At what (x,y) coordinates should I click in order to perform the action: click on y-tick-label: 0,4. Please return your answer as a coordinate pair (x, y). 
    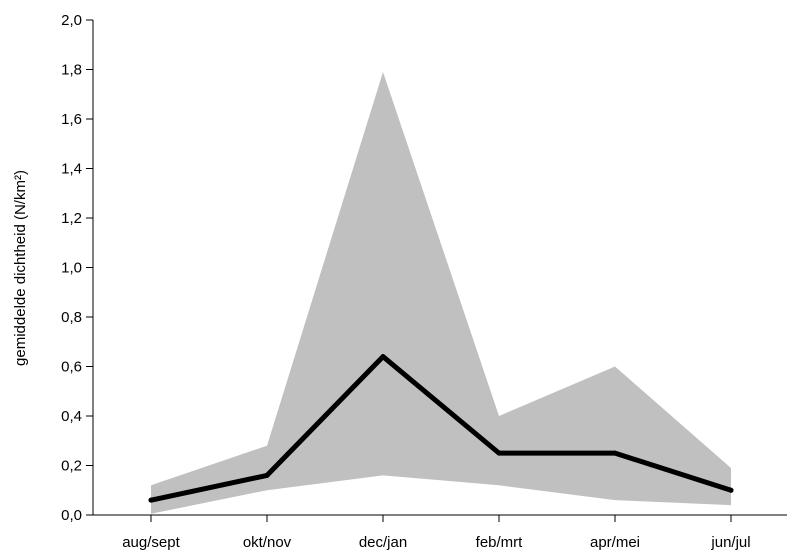
    Looking at the image, I should click on (71, 416).